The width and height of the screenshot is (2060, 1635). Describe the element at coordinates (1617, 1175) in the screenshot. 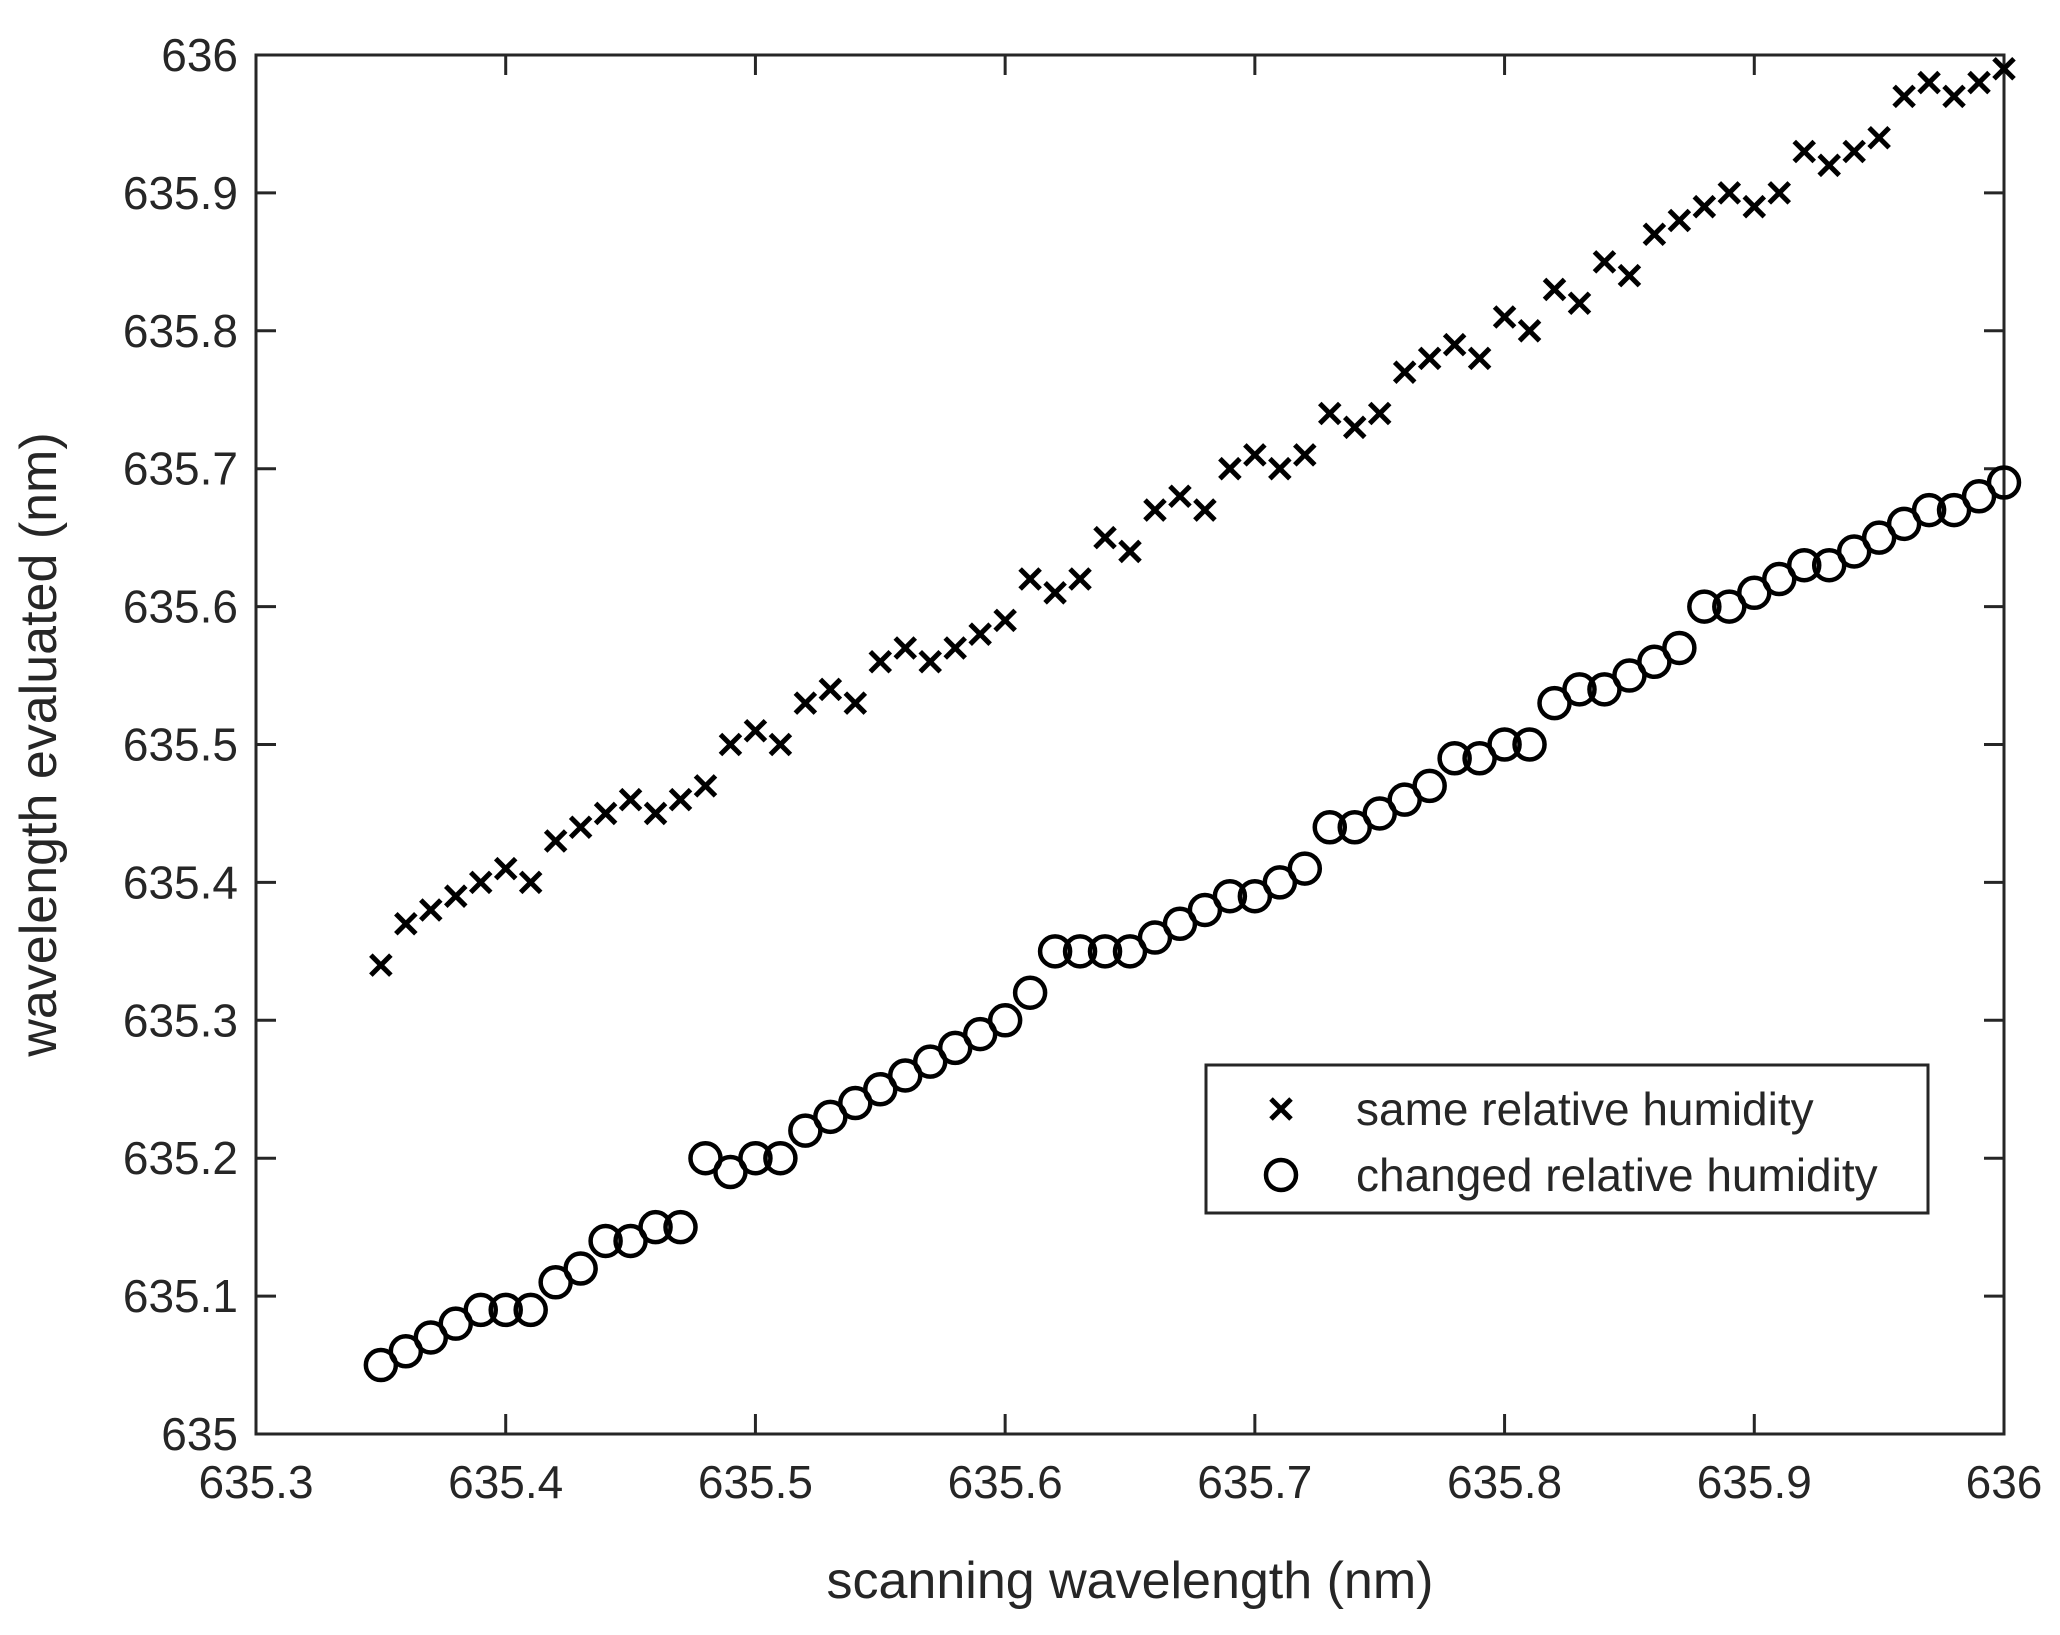

I see `legend-label: changed relative humidity` at that location.